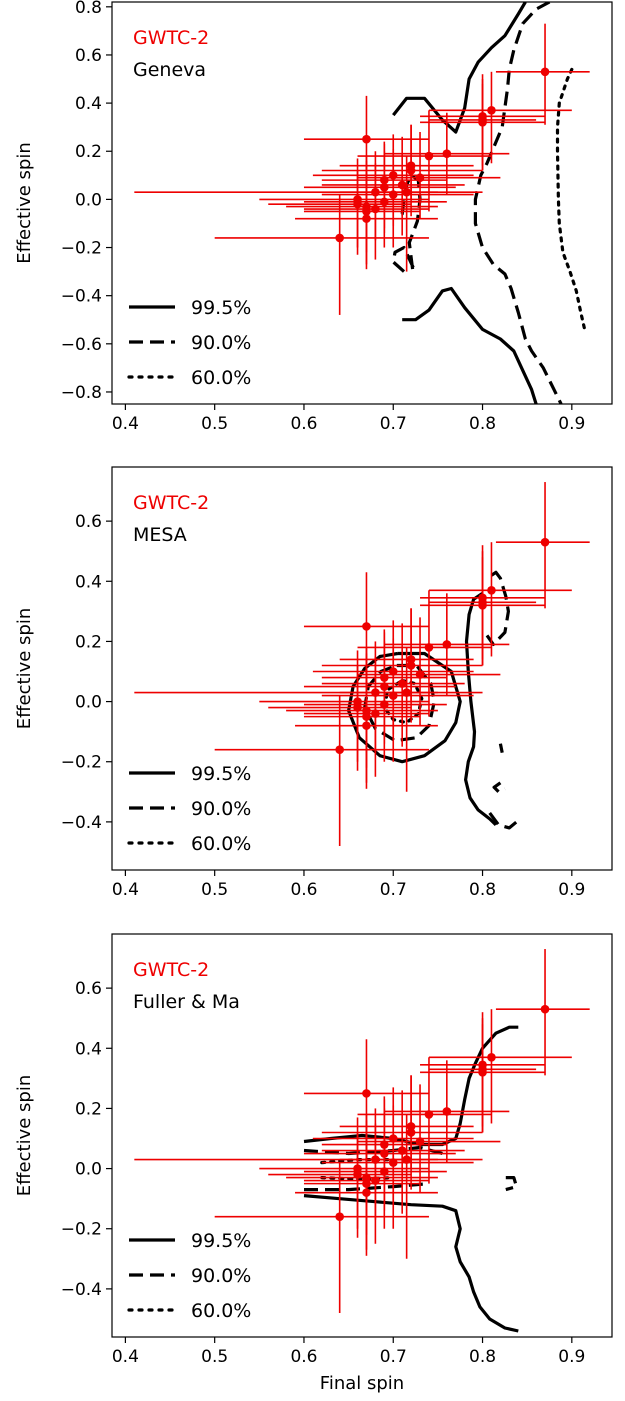 Image resolution: width=625 pixels, height=1401 pixels. What do you see at coordinates (169, 70) in the screenshot?
I see `model-label: Geneva` at bounding box center [169, 70].